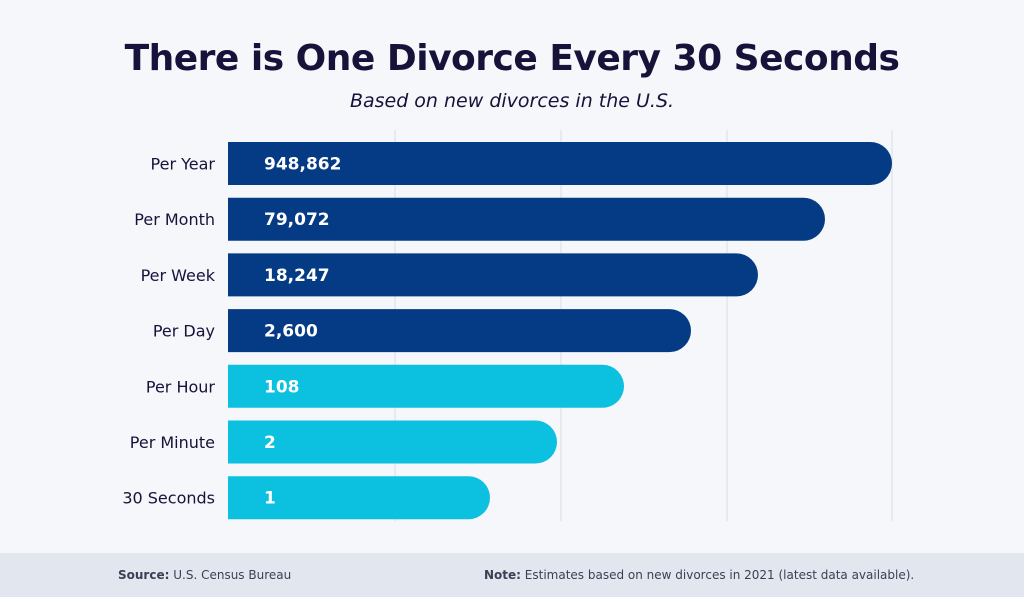 The width and height of the screenshot is (1024, 597). I want to click on category-label: Per Month, so click(174, 219).